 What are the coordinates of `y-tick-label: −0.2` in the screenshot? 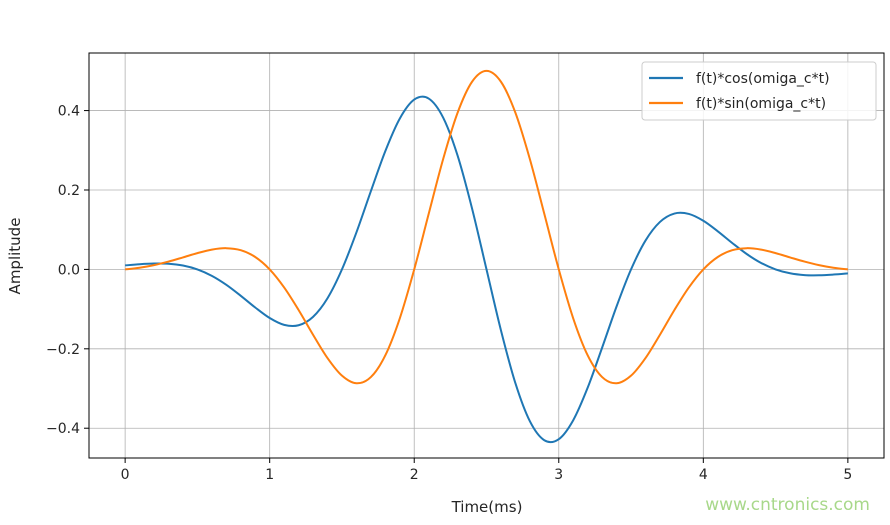 It's located at (63, 350).